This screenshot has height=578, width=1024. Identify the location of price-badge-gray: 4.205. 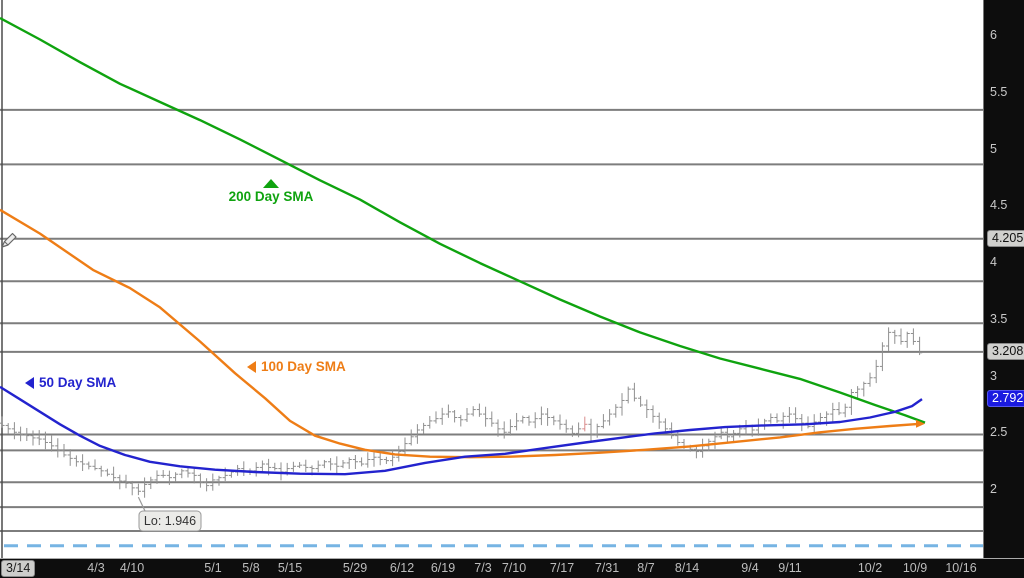
(1005, 238).